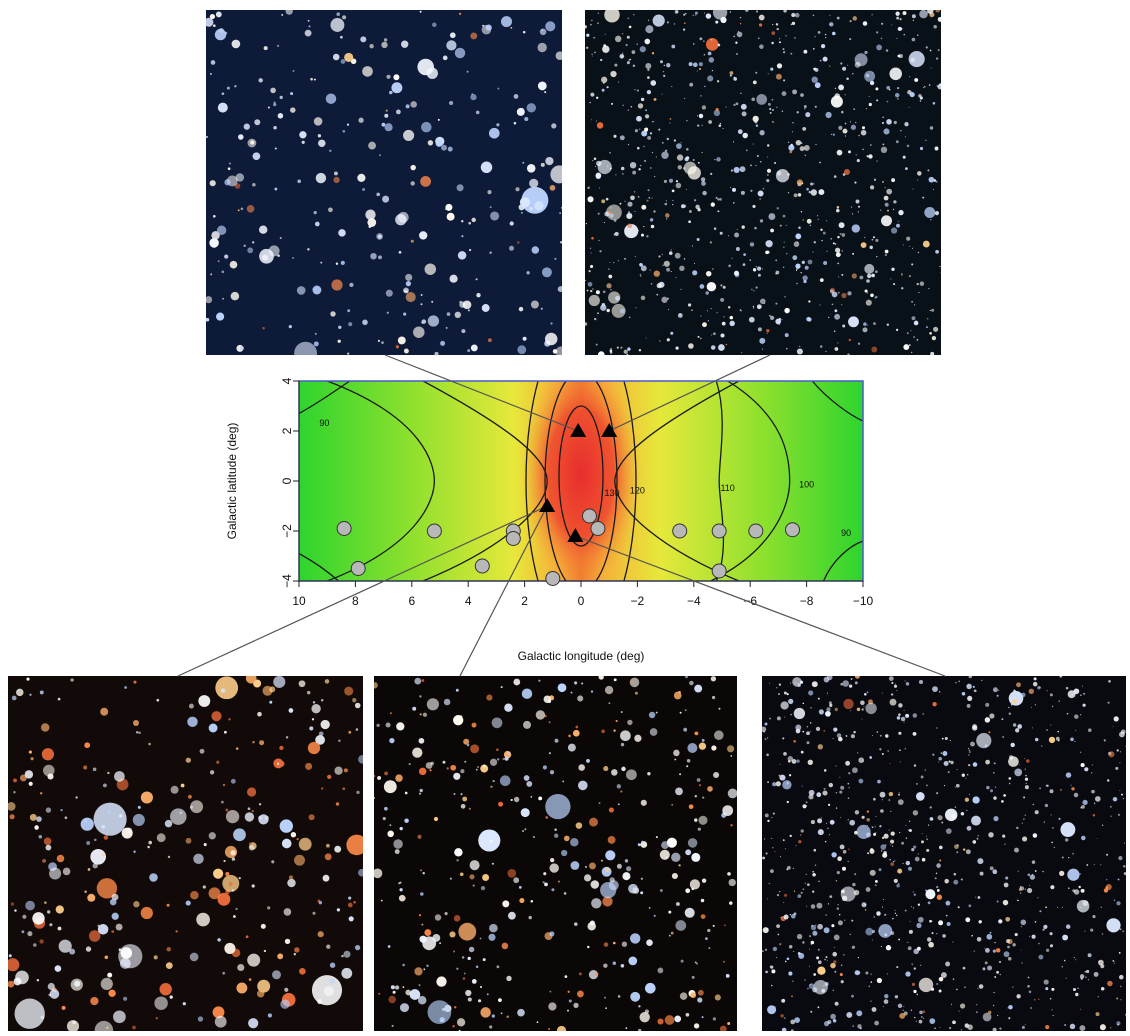 The height and width of the screenshot is (1036, 1130). I want to click on x-tick-label: 4, so click(468, 601).